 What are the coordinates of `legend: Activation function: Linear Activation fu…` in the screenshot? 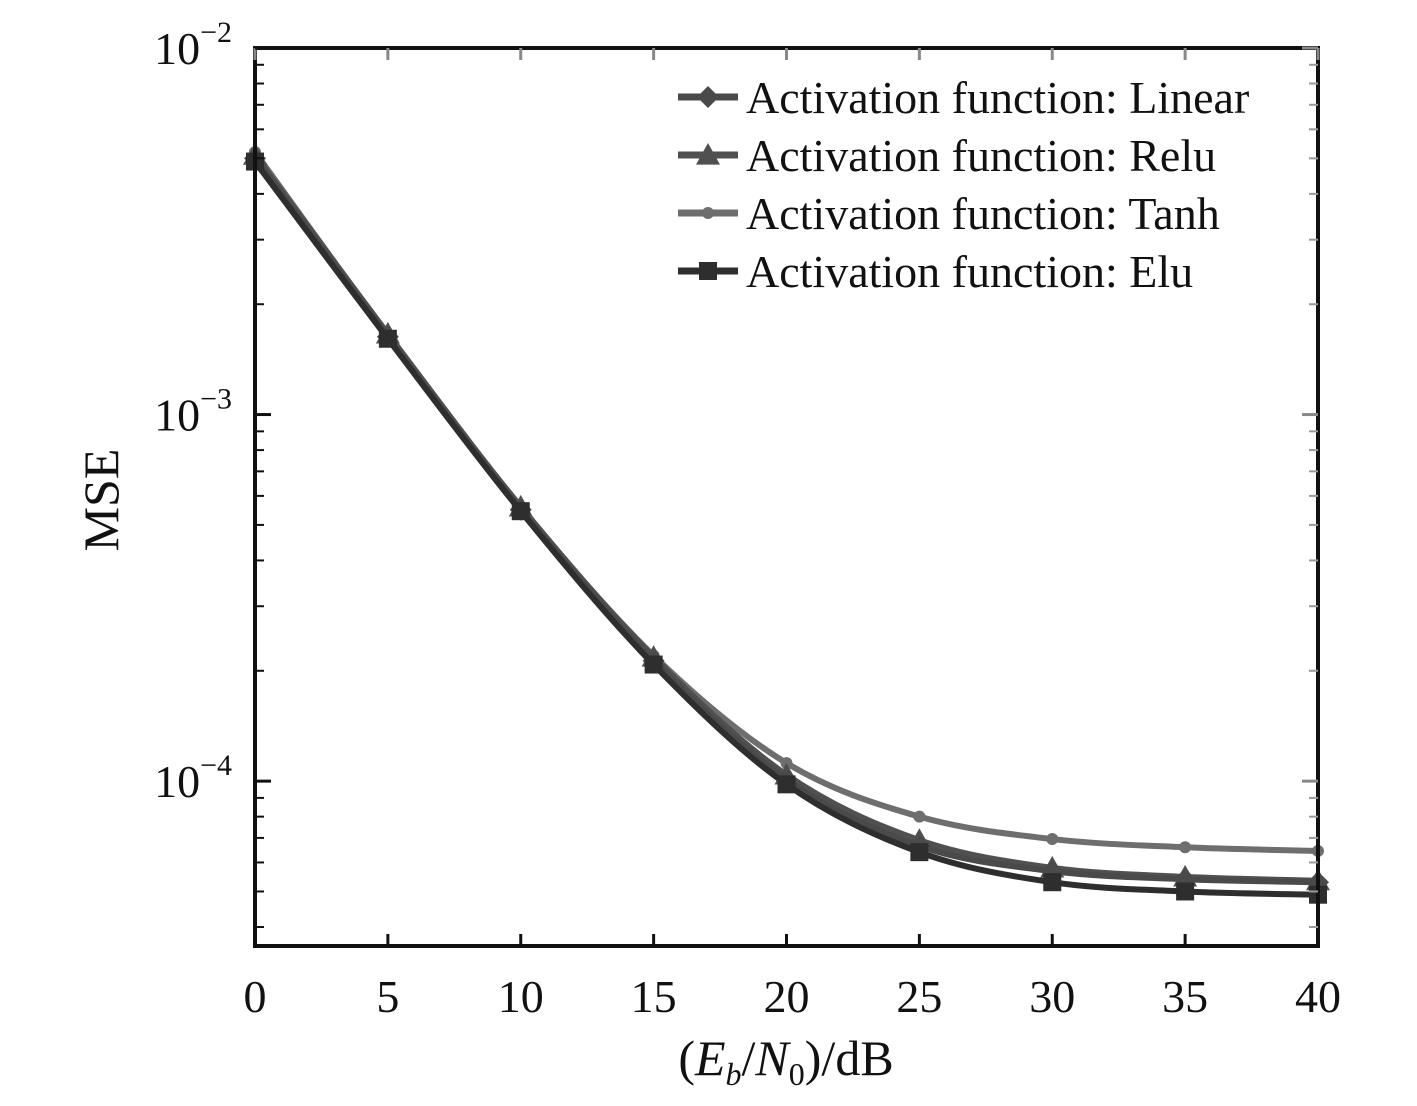 It's located at (963, 184).